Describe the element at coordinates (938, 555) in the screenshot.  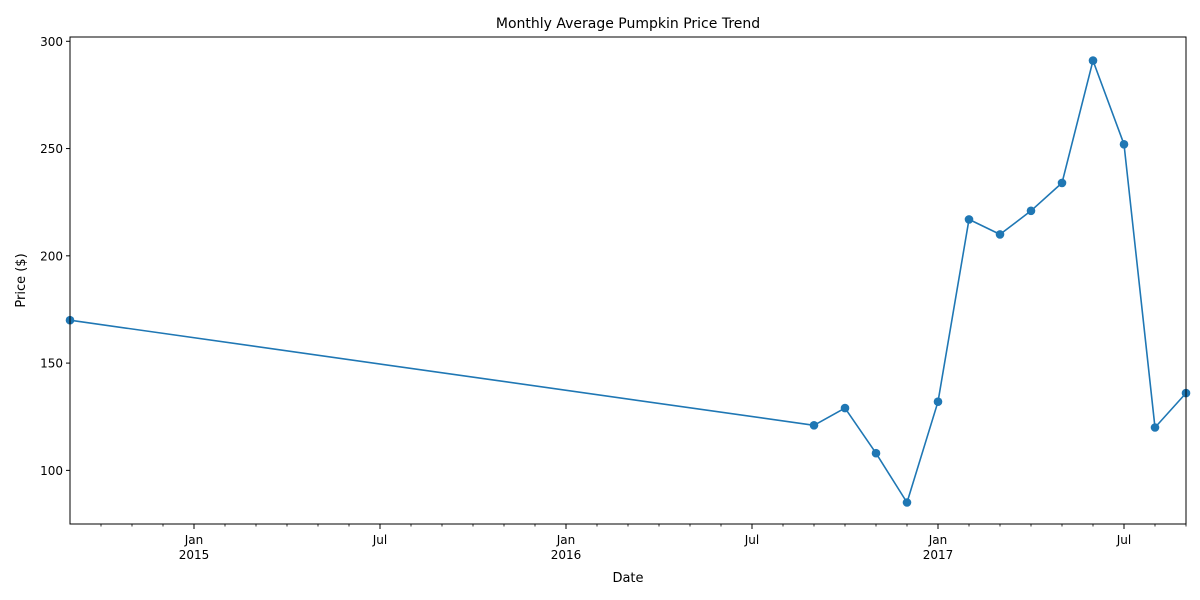
I see `x-tick-year-label: 2017` at that location.